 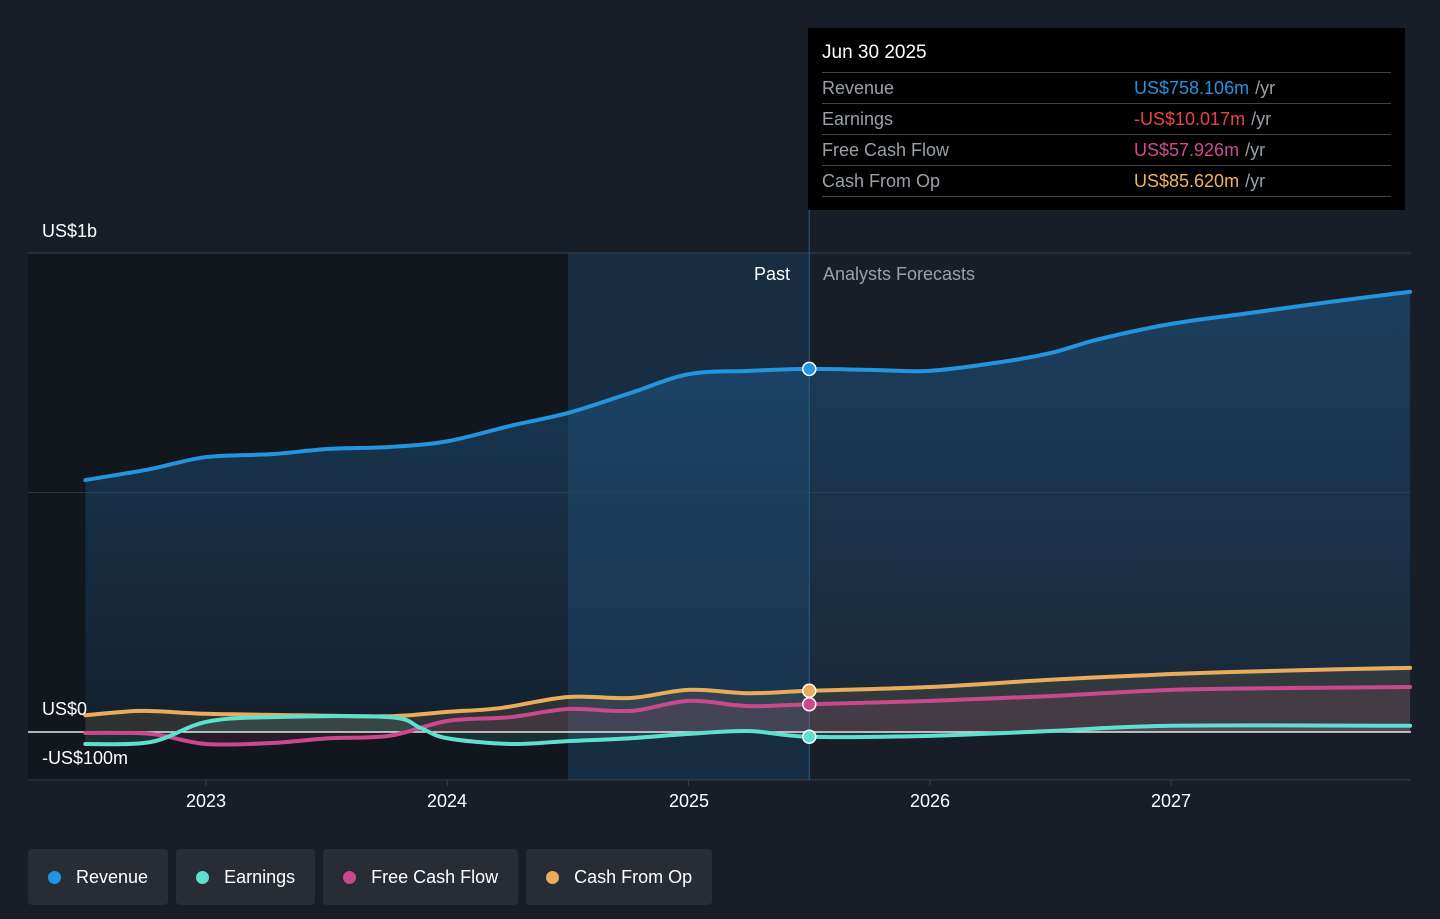 I want to click on marker-cash-from-op, so click(x=809, y=691).